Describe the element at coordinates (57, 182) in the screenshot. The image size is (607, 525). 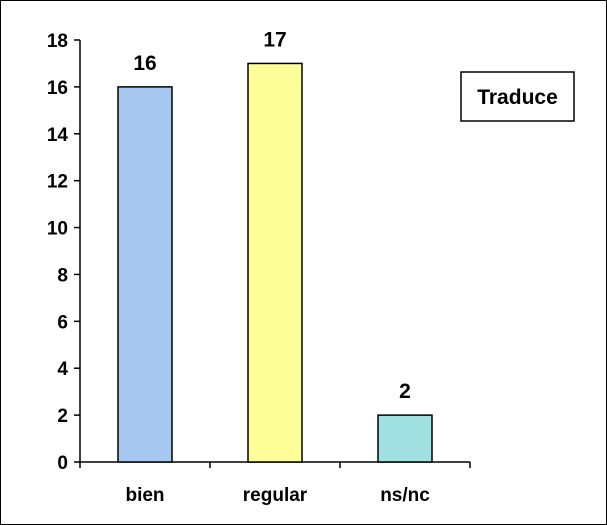
I see `y-tick-label: 12` at that location.